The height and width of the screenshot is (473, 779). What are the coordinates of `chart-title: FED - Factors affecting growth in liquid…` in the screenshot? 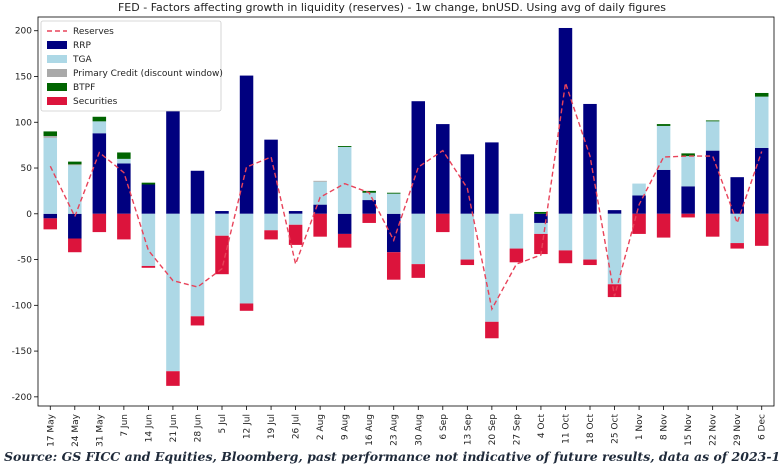 It's located at (392, 7).